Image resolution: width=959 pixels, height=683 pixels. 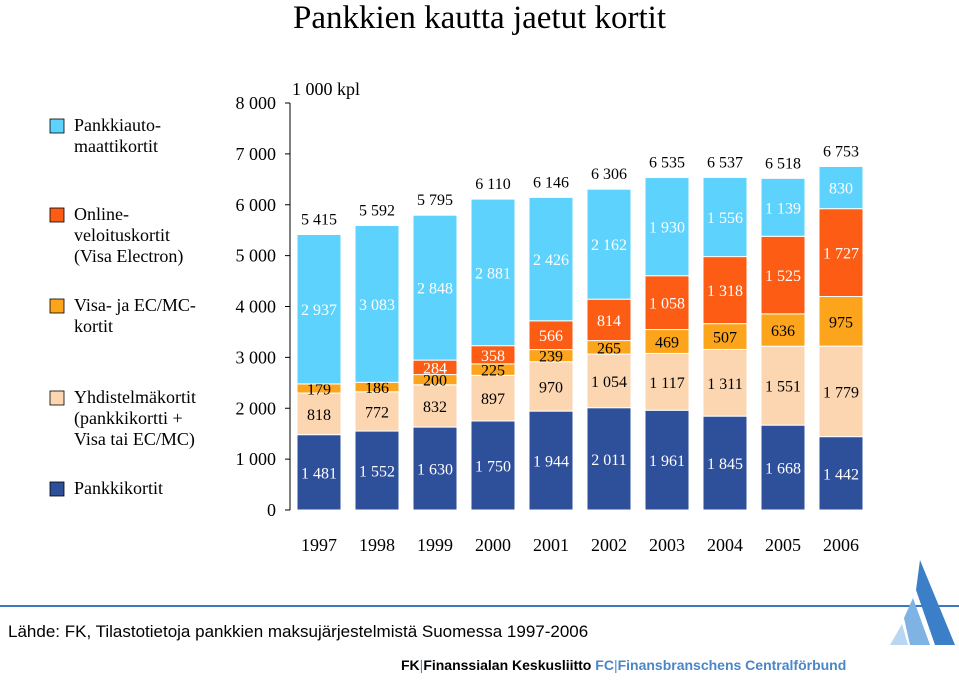 What do you see at coordinates (732, 665) in the screenshot?
I see `logo-sv-name: Finansbranschens Centralförbund` at bounding box center [732, 665].